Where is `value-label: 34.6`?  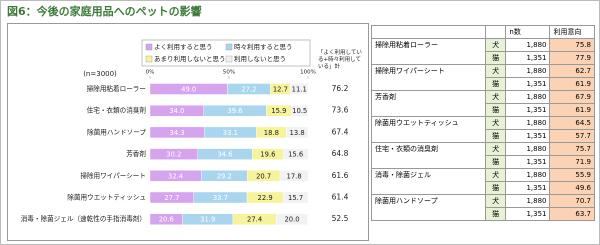 value-label: 34.6 is located at coordinates (224, 155).